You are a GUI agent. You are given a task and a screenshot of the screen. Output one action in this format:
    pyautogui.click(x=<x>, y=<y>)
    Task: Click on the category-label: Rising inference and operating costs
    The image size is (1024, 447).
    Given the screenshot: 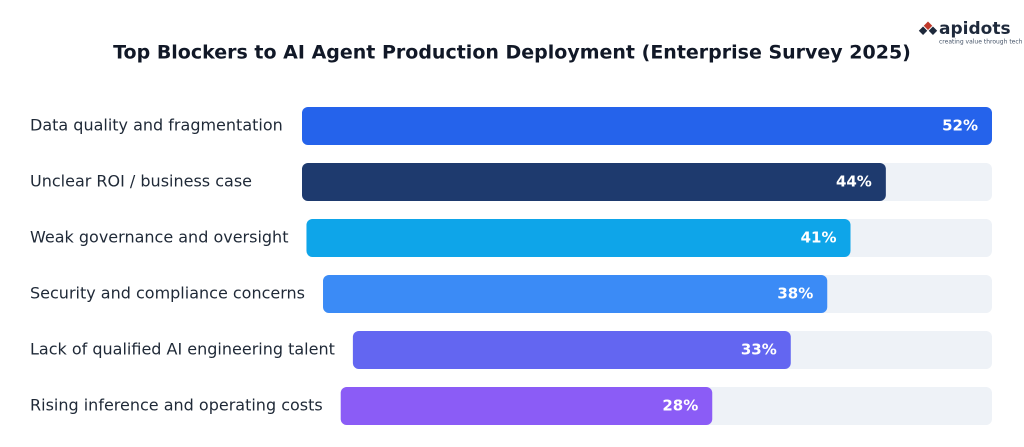 What is the action you would take?
    pyautogui.click(x=176, y=405)
    